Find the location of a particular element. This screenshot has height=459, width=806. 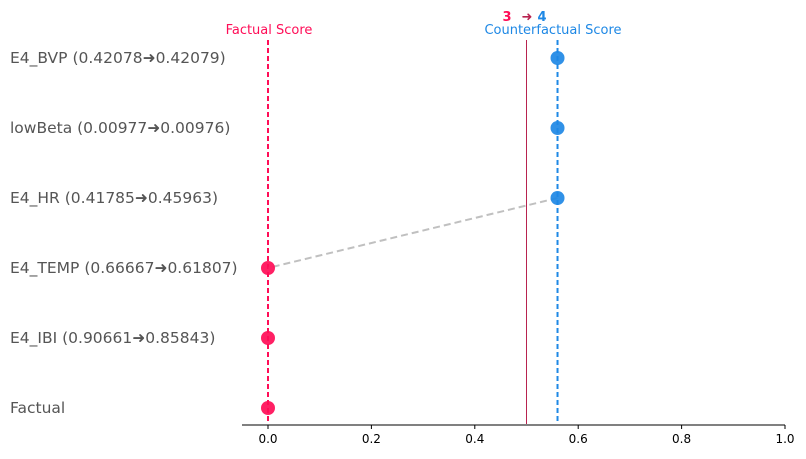

factual-score-label: Factual Score is located at coordinates (269, 30).